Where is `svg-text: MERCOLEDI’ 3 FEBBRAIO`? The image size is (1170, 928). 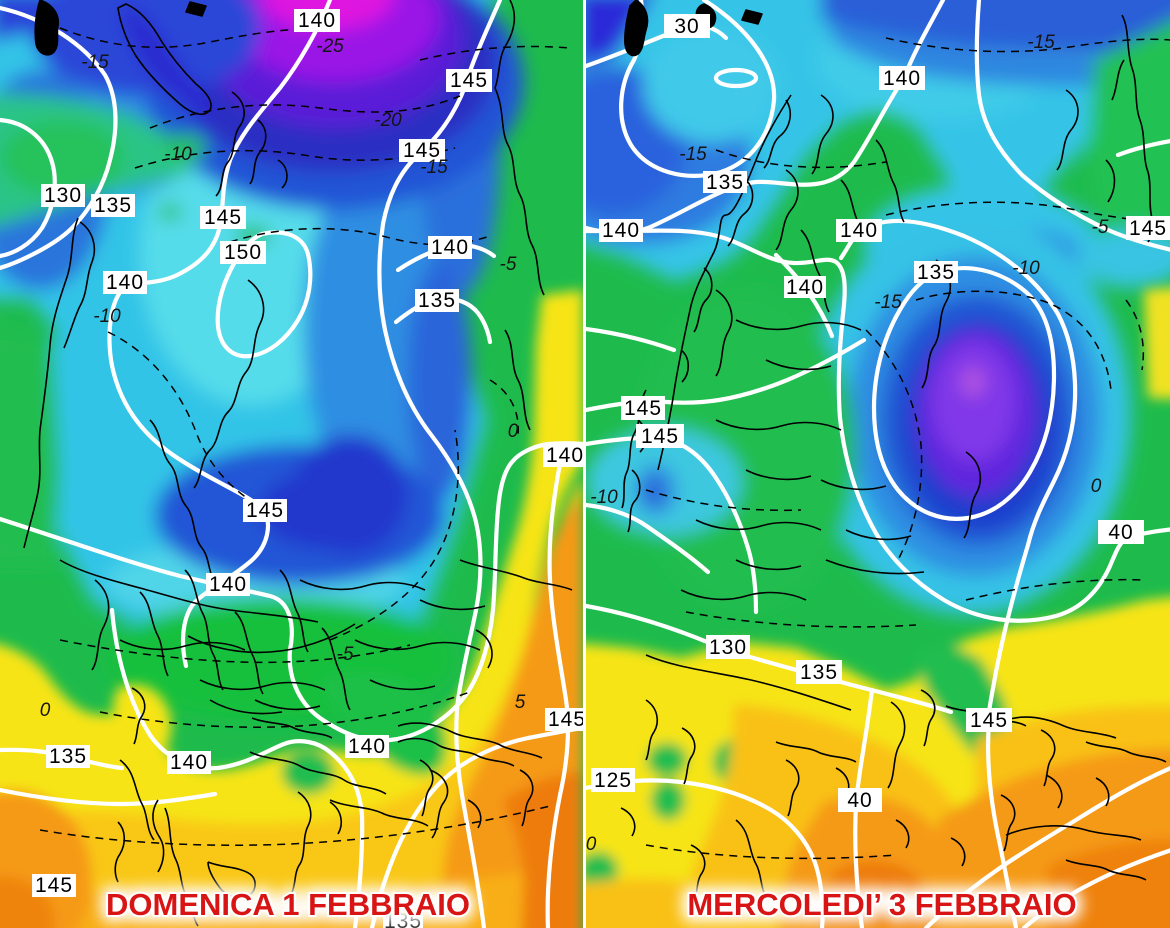
svg-text: MERCOLEDI’ 3 FEBBRAIO is located at coordinates (881, 904).